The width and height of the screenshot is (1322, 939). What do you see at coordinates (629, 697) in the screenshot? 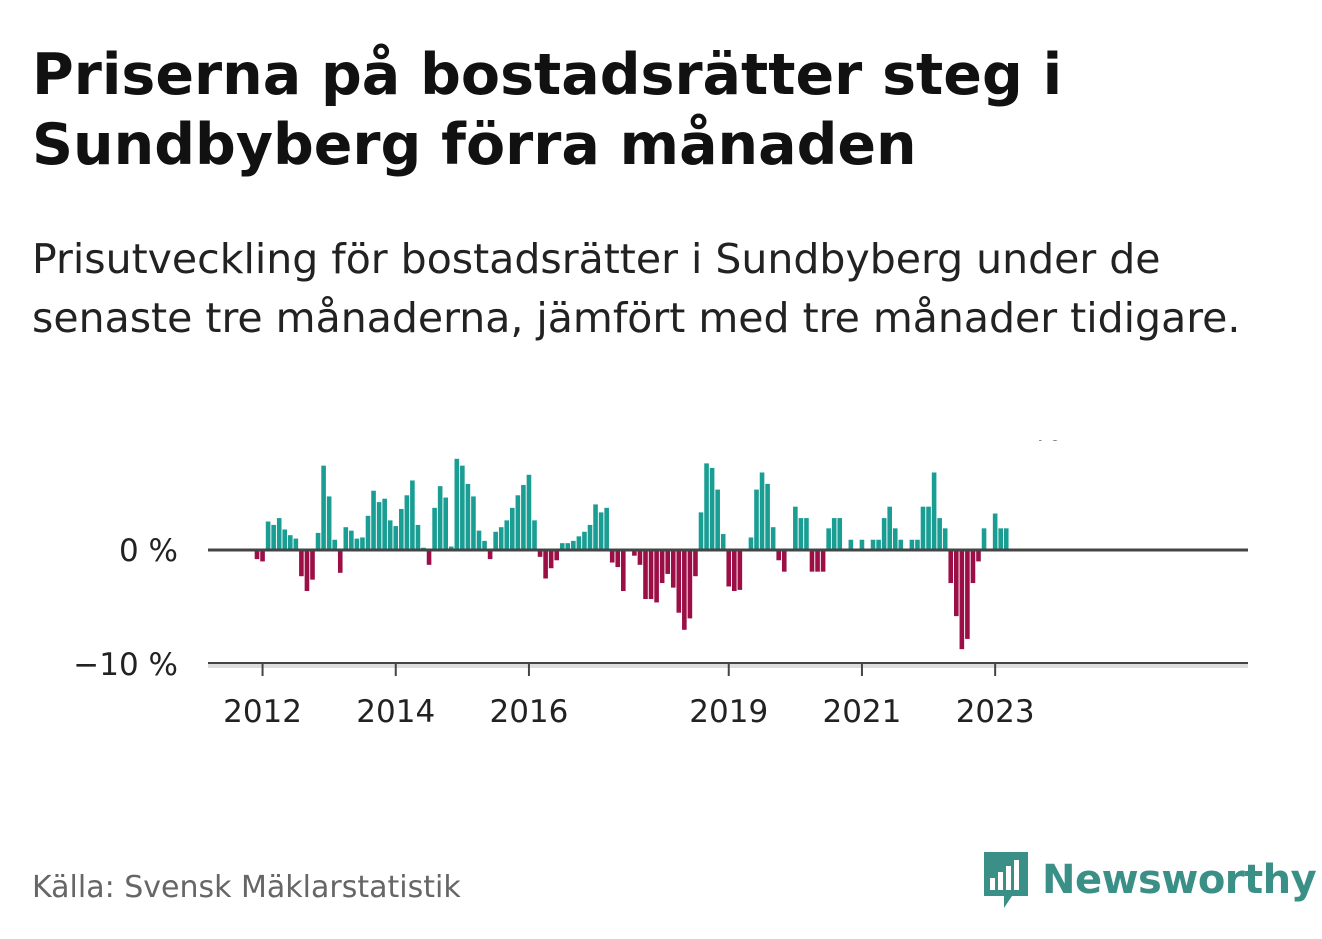
I see `x-axis-labels: 2012 2014 2016 2019 2021 2023` at bounding box center [629, 697].